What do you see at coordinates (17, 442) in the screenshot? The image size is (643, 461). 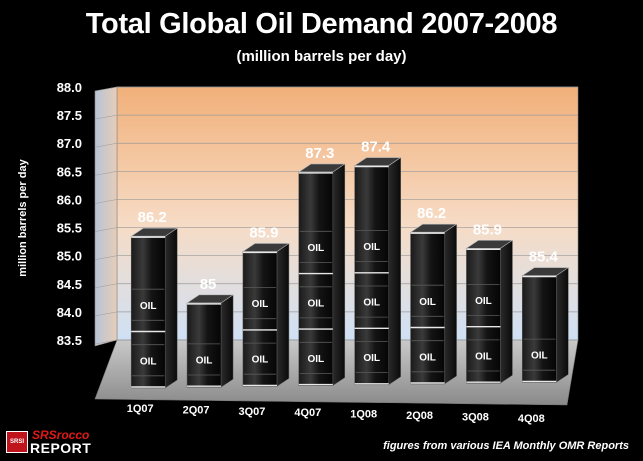 I see `logo-mark: SRSI` at bounding box center [17, 442].